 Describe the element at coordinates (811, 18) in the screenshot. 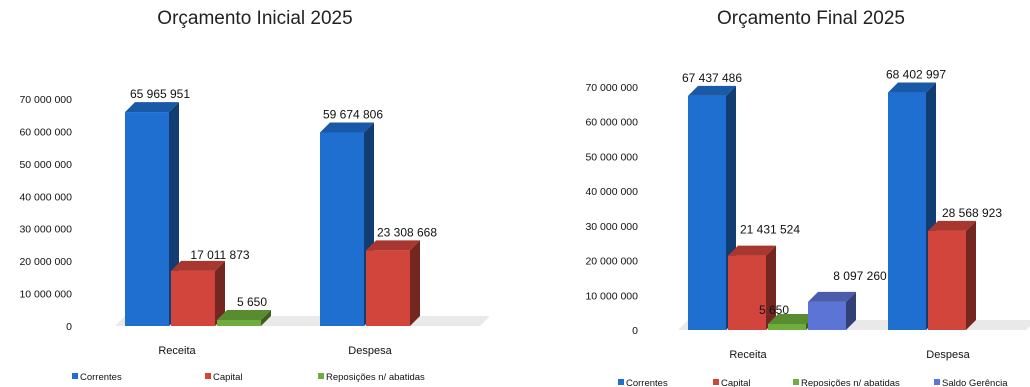

I see `chart-title: Orçamento Final 2025` at that location.